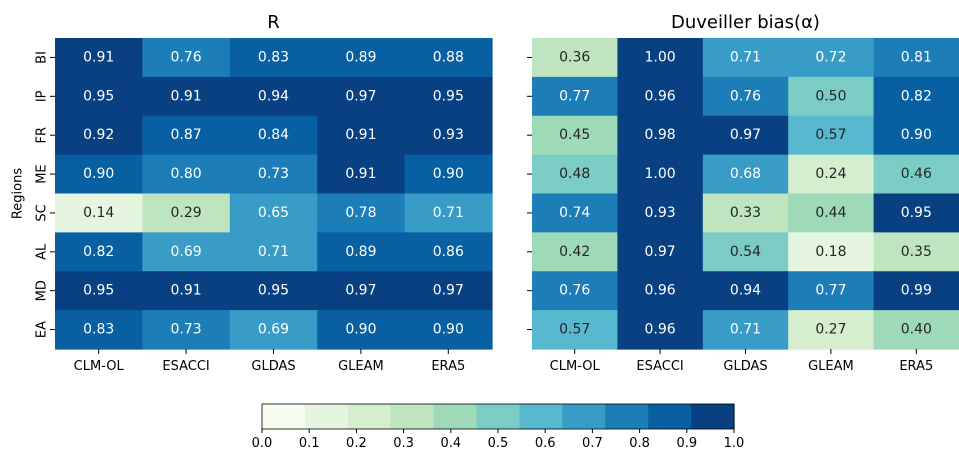  What do you see at coordinates (592, 443) in the screenshot?
I see `colorbar-tick-label: 0.7` at bounding box center [592, 443].